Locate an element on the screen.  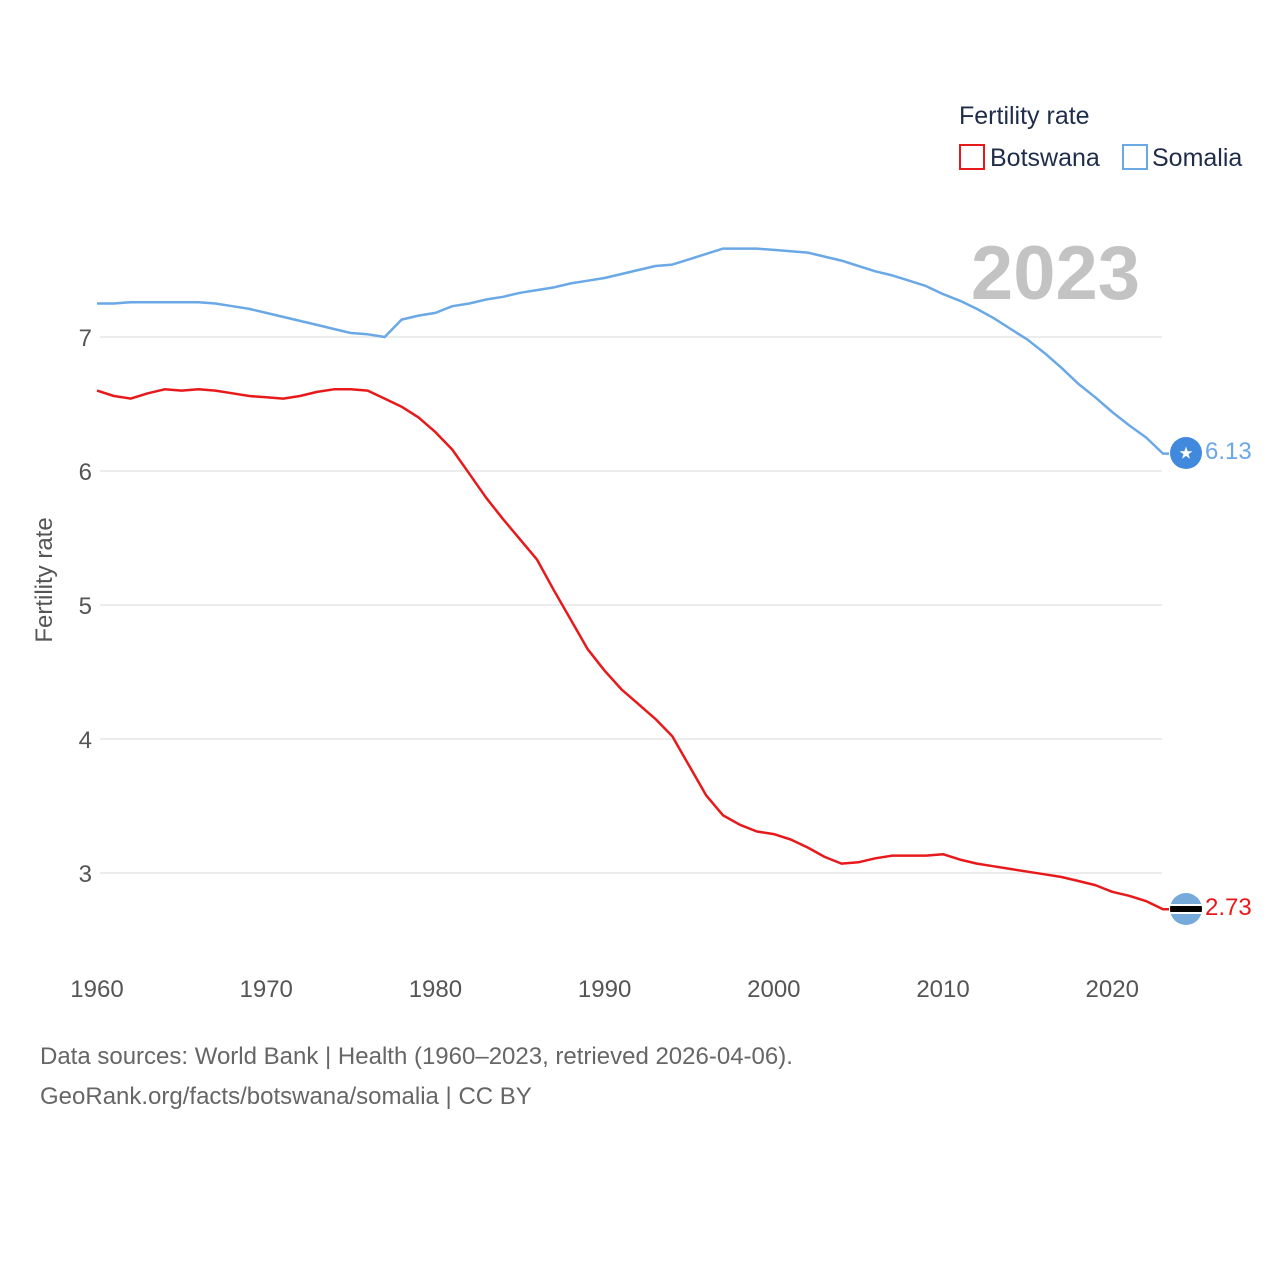
botswana-flag-icon is located at coordinates (1186, 909).